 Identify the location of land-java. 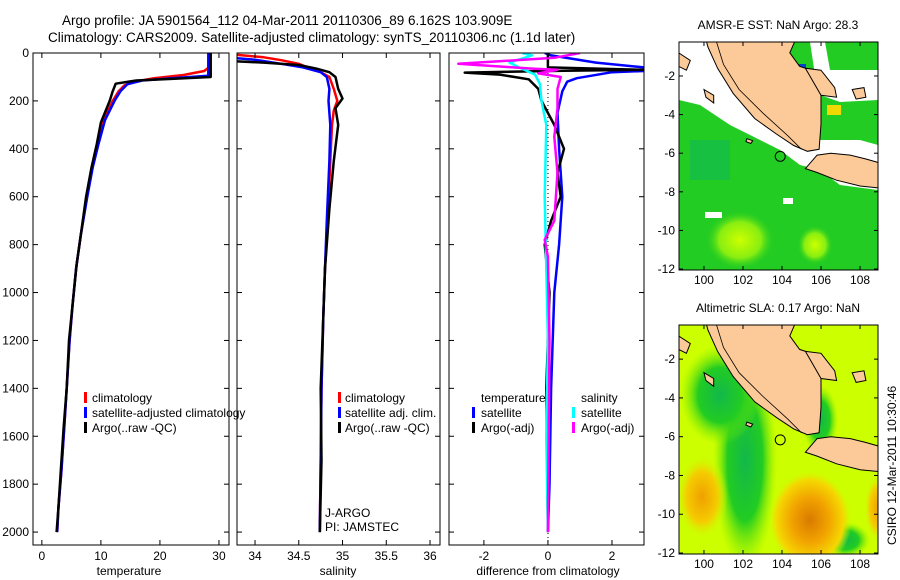
(841, 170).